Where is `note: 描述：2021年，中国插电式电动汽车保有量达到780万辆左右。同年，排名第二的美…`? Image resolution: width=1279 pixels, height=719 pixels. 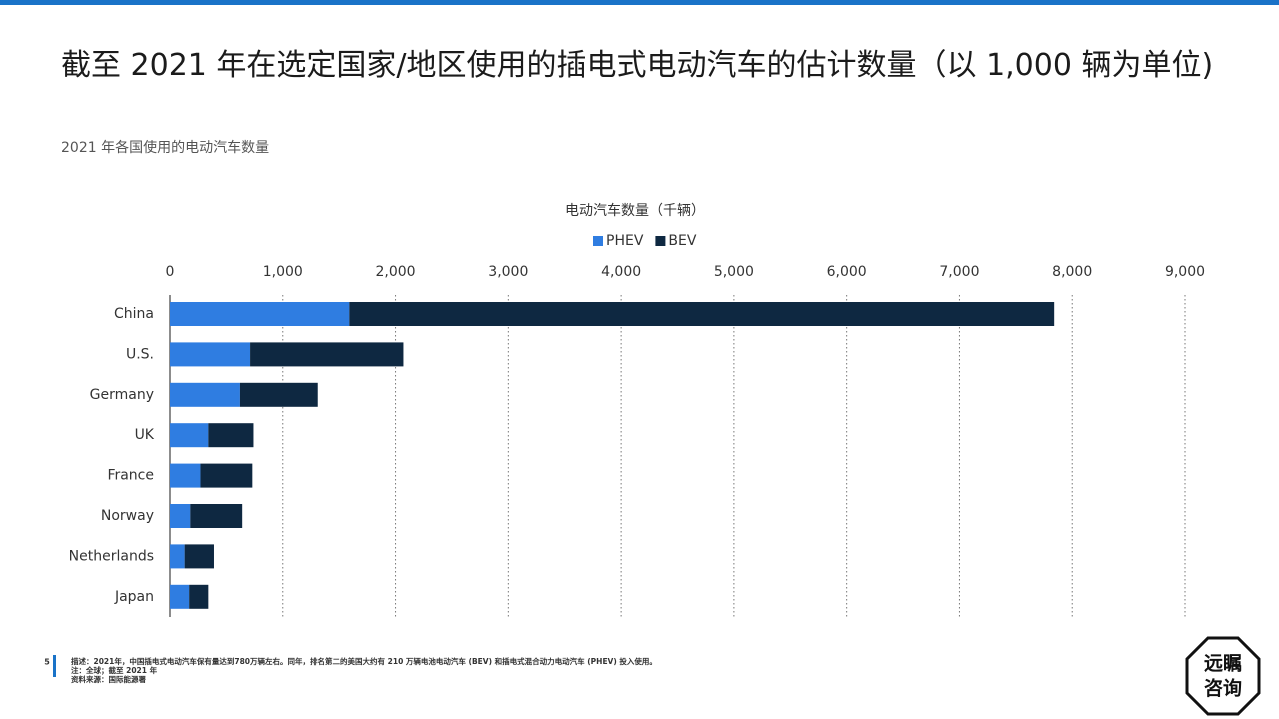 note: 描述：2021年，中国插电式电动汽车保有量达到780万辆左右。同年，排名第二的美… is located at coordinates (364, 661).